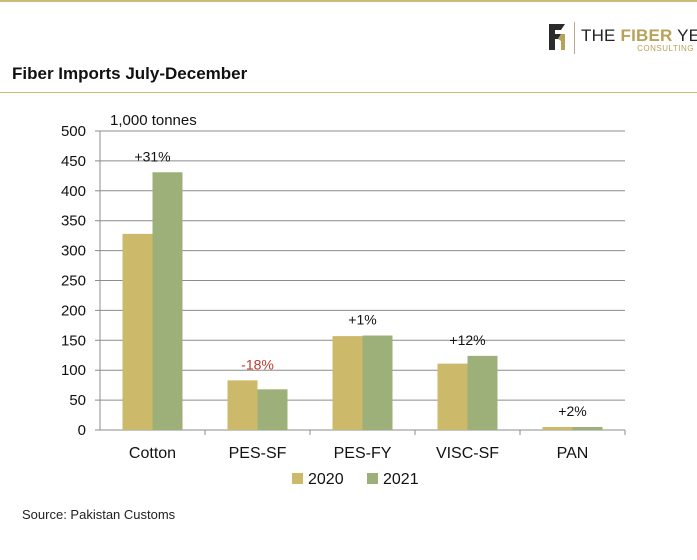 Image resolution: width=697 pixels, height=560 pixels. I want to click on change-label: +31%, so click(152, 156).